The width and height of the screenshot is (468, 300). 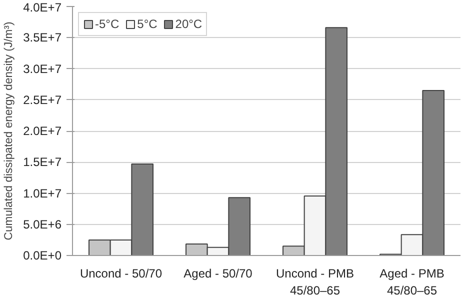 I want to click on y-tick-label: 1.5E+7, so click(x=42, y=162).